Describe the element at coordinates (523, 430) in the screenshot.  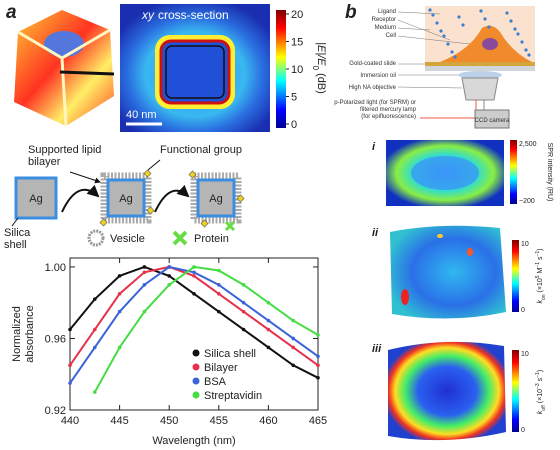
I see `colorbar-tick: 0` at that location.